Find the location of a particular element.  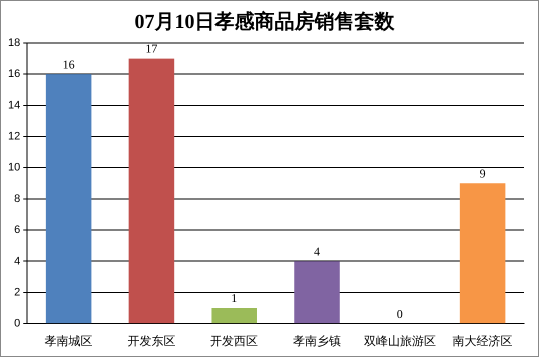

data-label: 0 is located at coordinates (399, 313).